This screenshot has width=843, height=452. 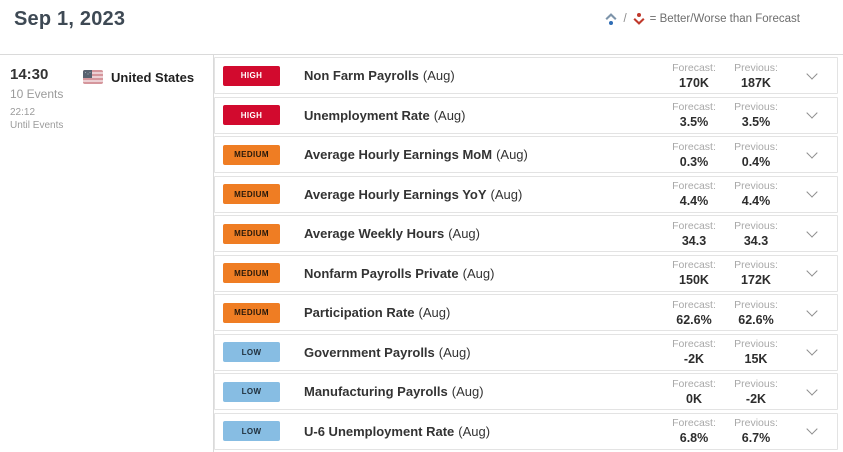 I want to click on previous-value: 172K, so click(x=756, y=280).